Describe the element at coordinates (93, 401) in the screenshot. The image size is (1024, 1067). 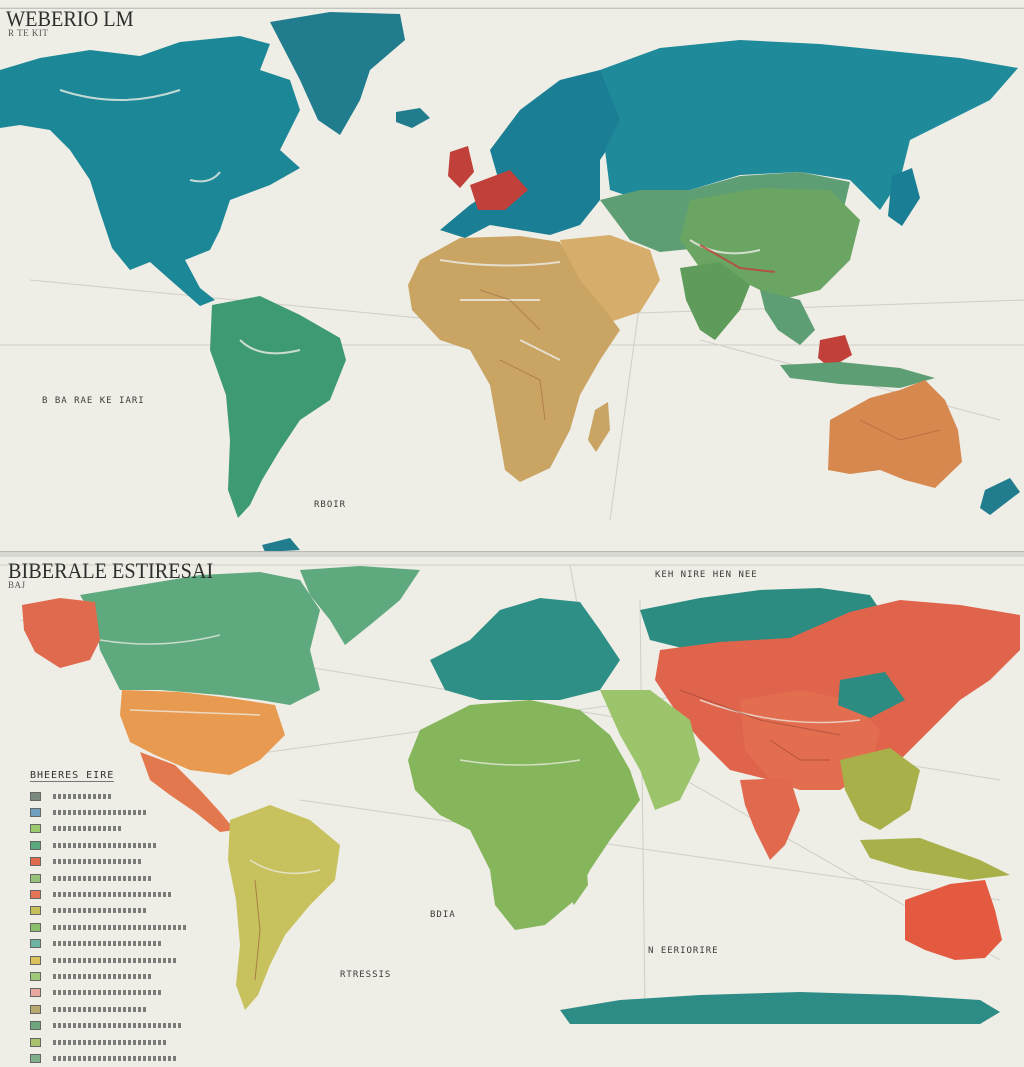
I see `top-map-left-caption: B BA RAE KE IARI` at that location.